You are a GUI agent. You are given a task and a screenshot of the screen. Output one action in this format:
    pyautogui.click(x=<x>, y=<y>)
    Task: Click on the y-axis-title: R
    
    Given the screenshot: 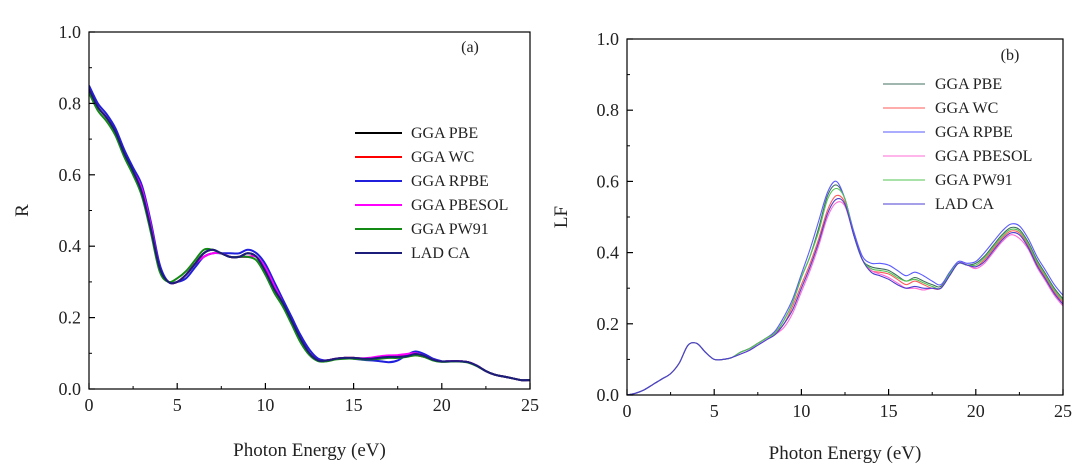 What is the action you would take?
    pyautogui.click(x=22, y=210)
    